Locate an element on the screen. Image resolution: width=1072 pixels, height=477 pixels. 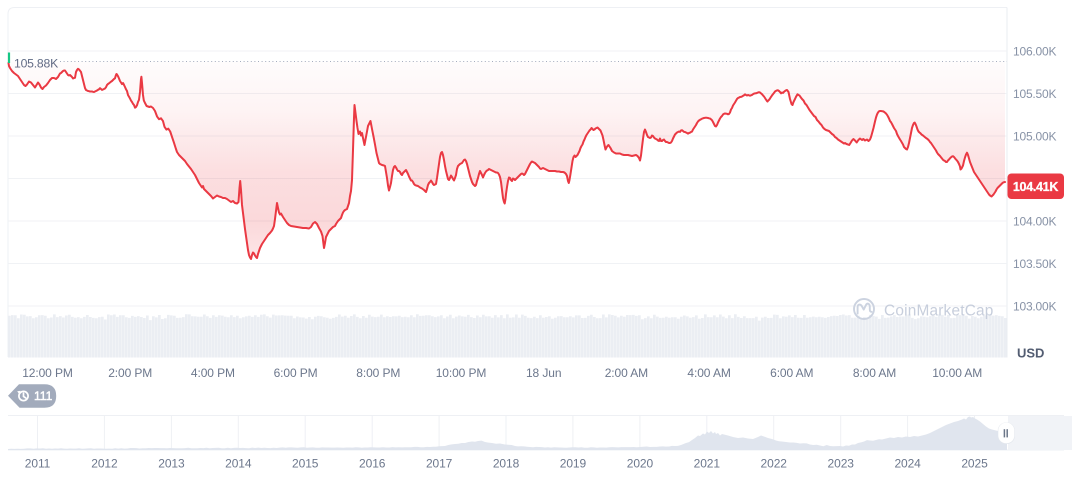
svg-text: 111 is located at coordinates (43, 396).